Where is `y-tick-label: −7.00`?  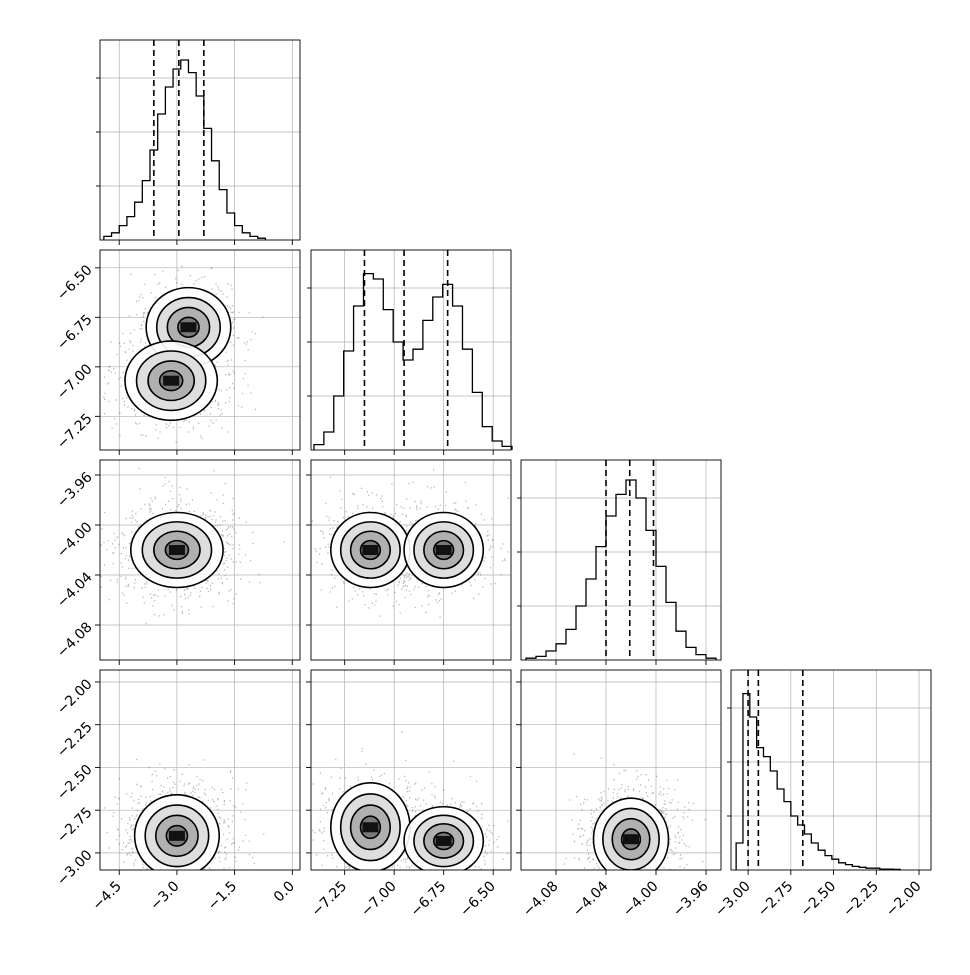
y-tick-label: −7.00 is located at coordinates (75, 382).